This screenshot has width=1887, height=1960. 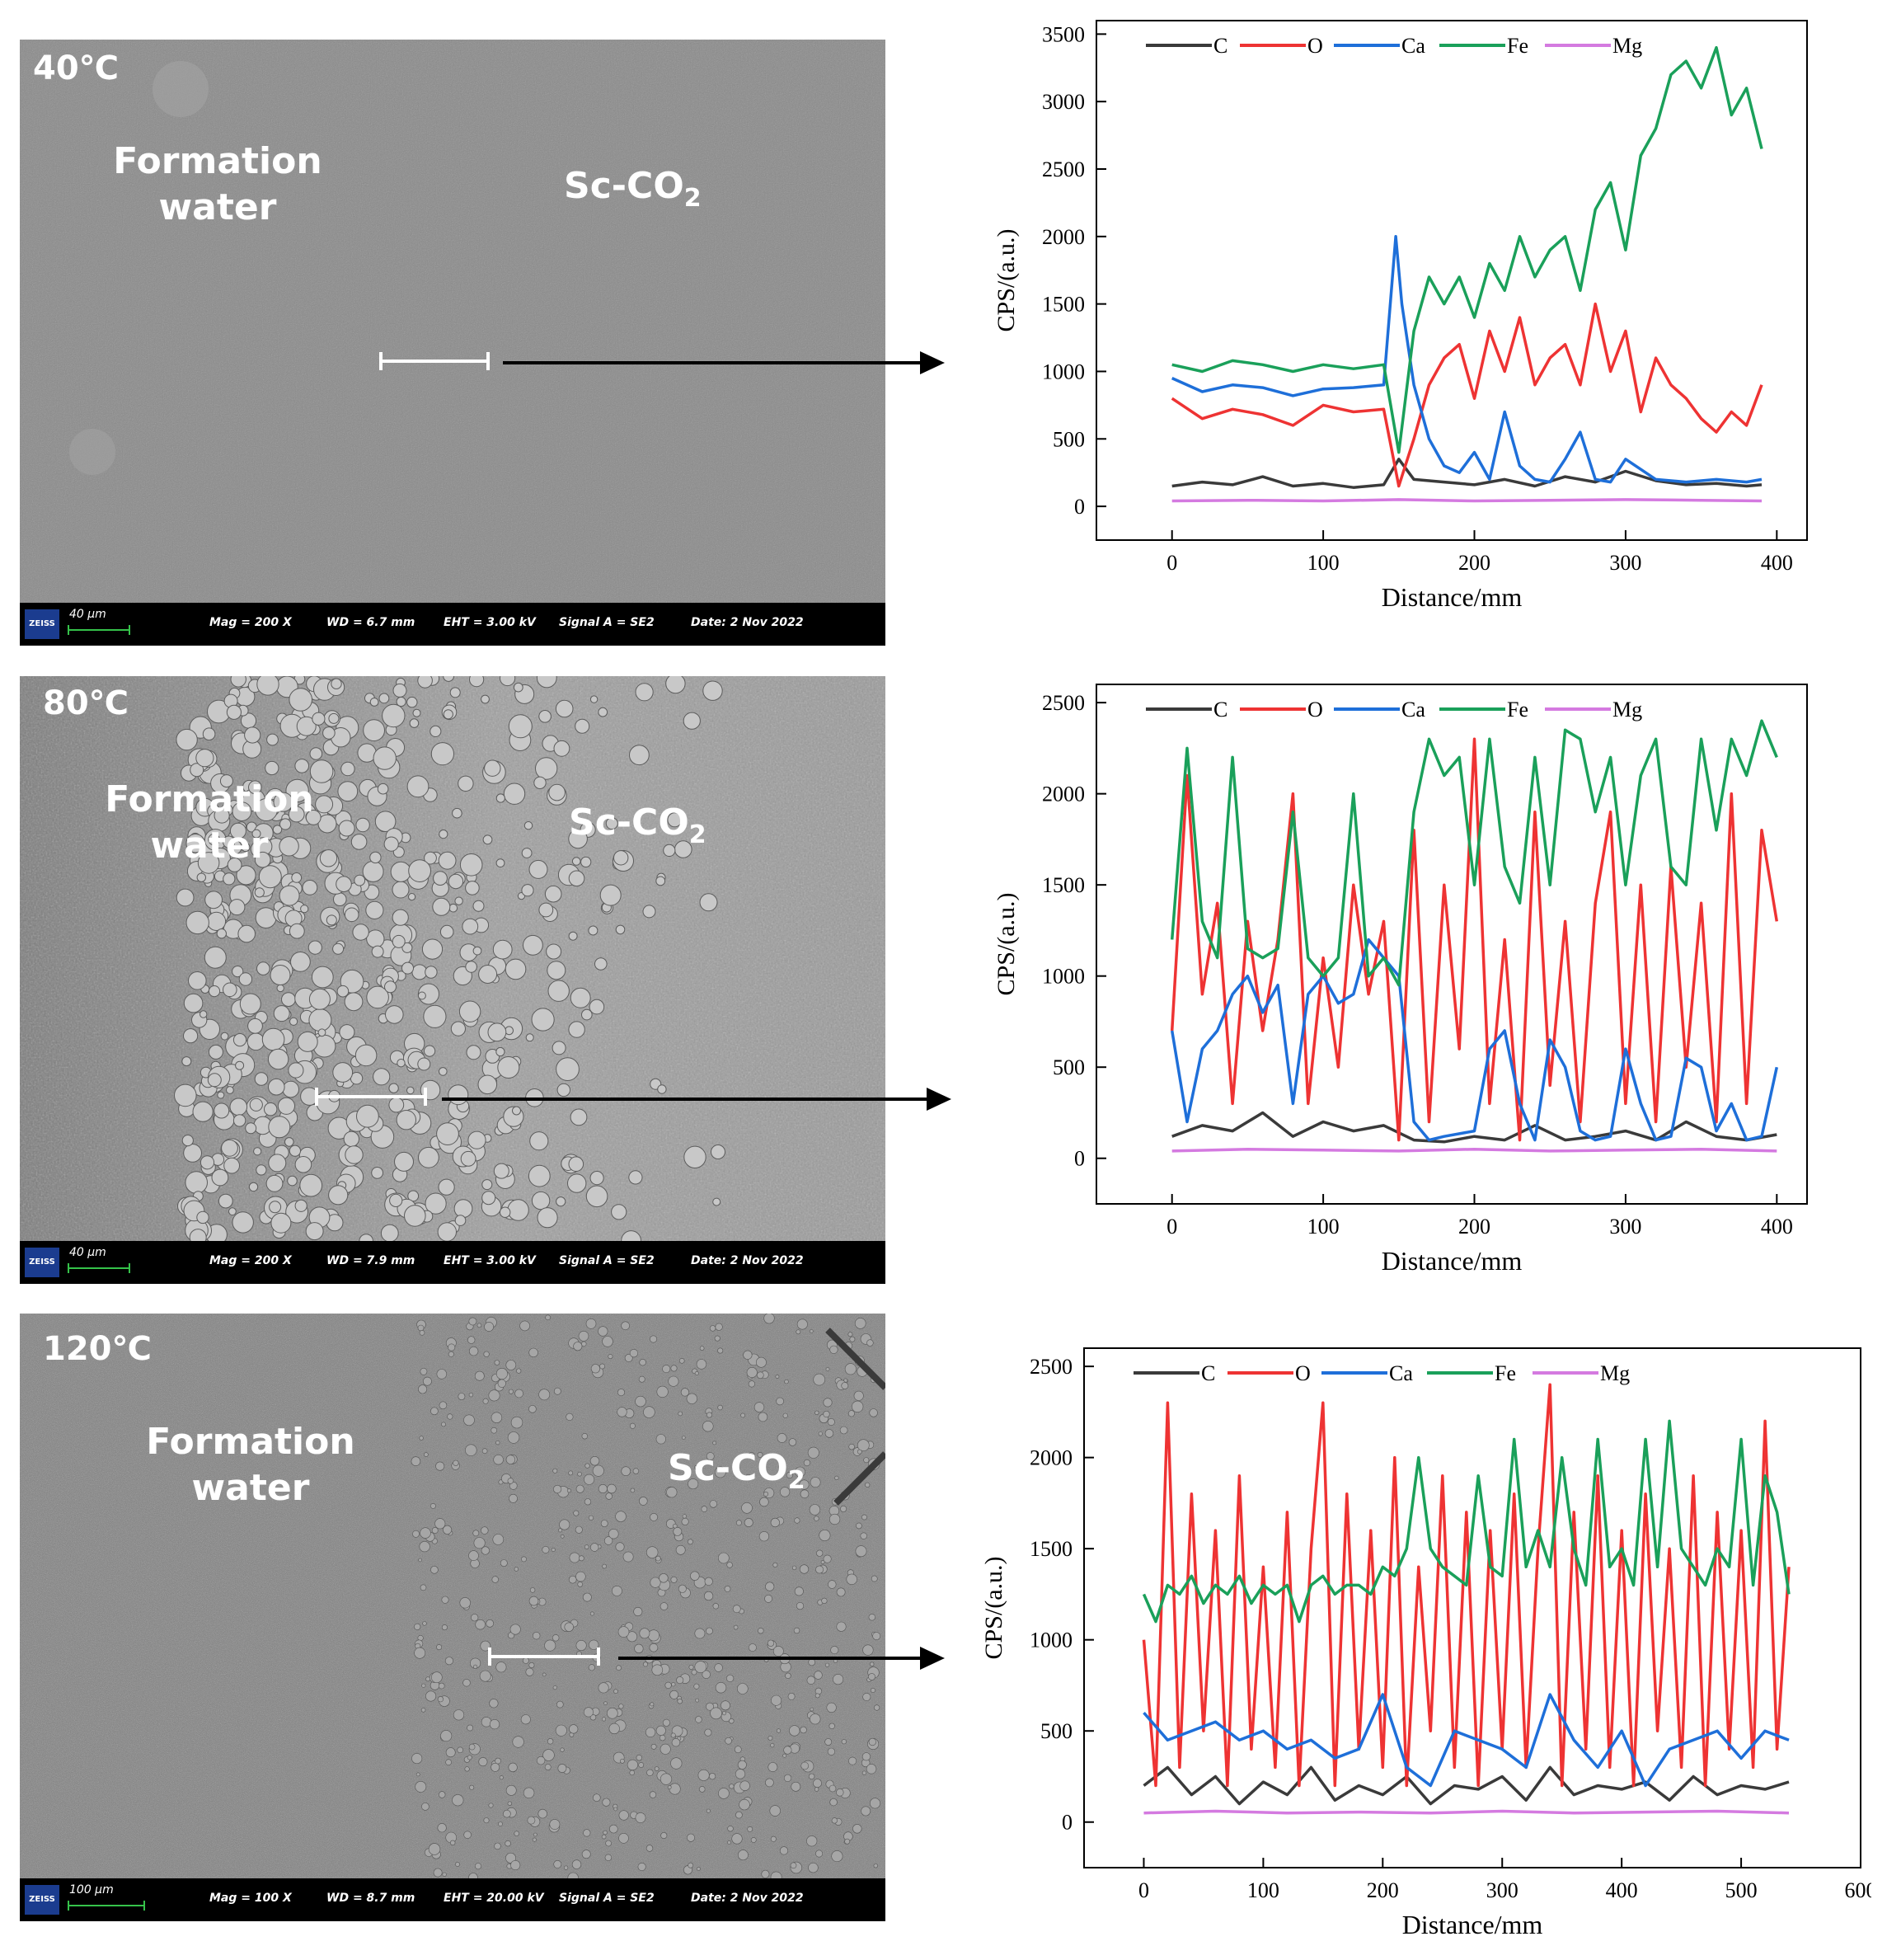 I want to click on water-word: water, so click(x=209, y=846).